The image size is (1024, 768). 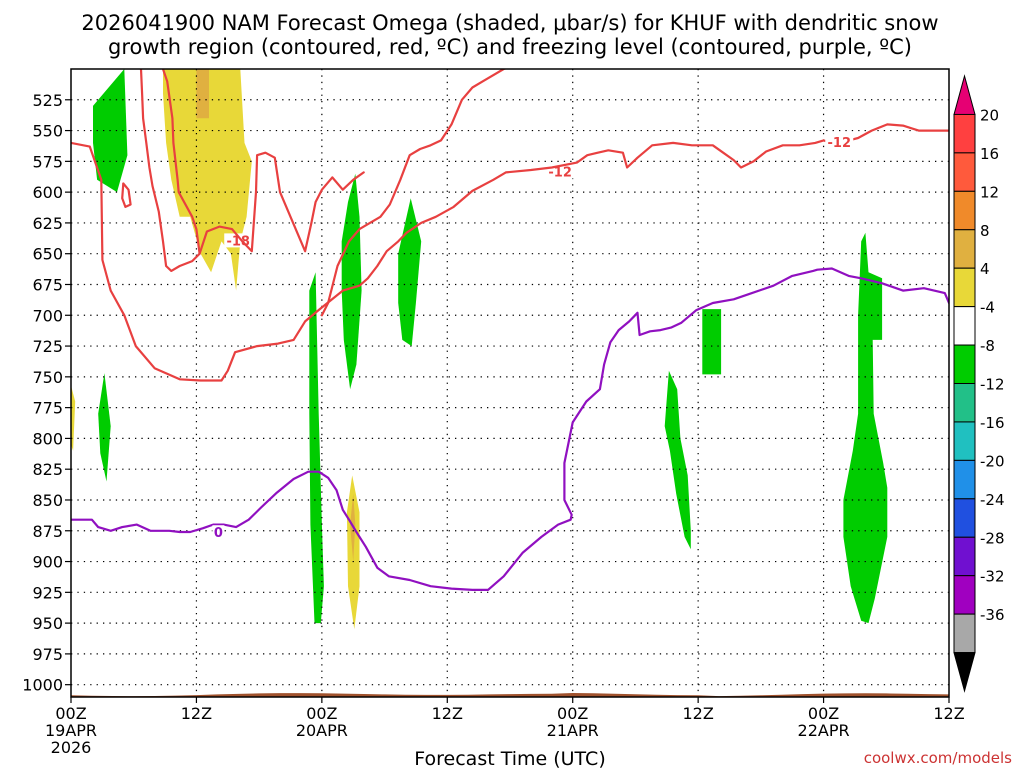 What do you see at coordinates (71, 730) in the screenshot?
I see `x-tick-label-0-1: 19APR` at bounding box center [71, 730].